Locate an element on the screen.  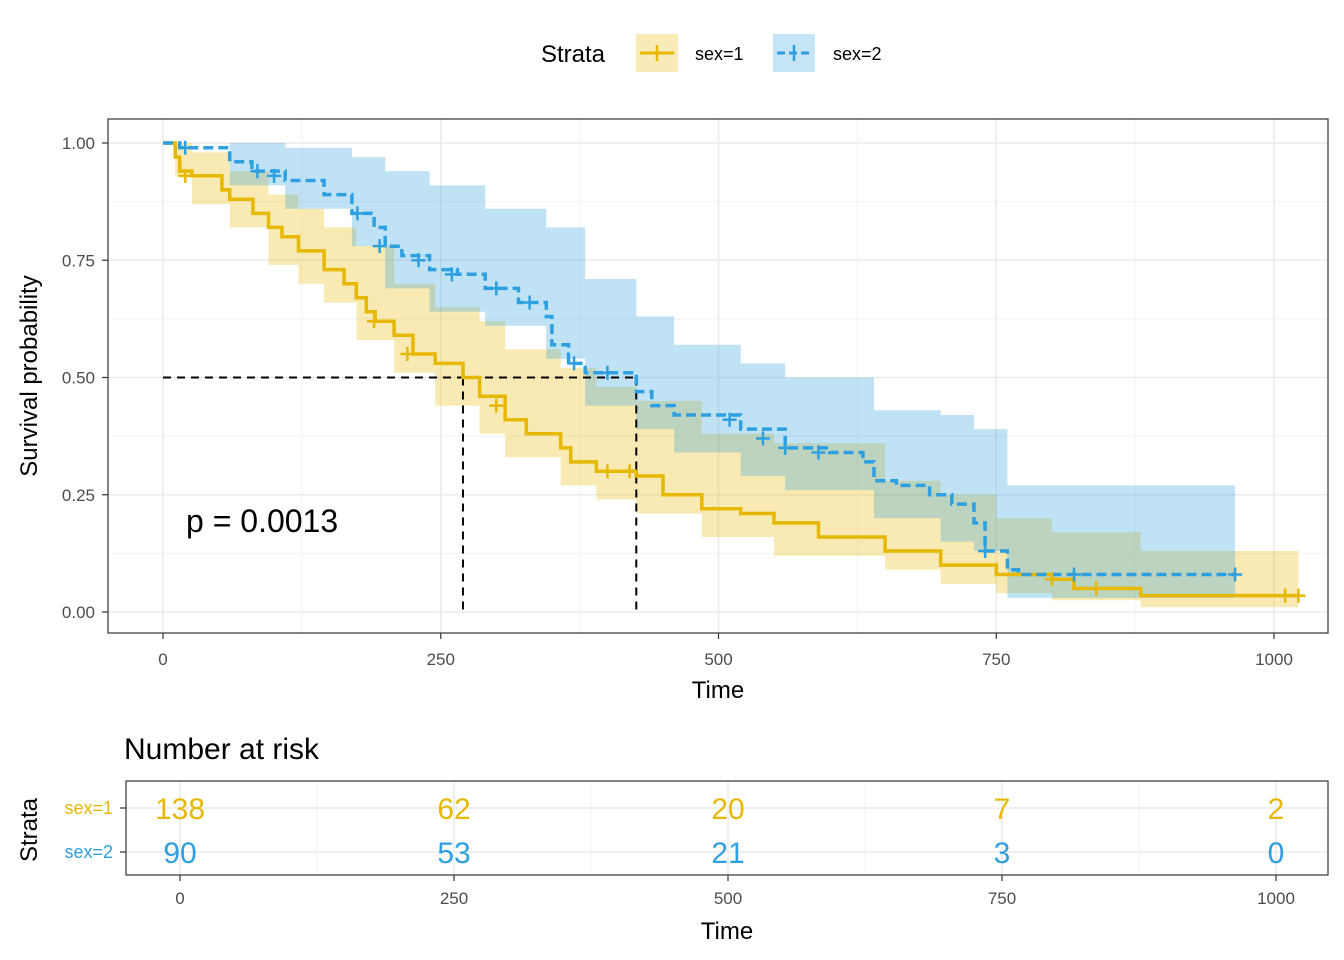
legend-title: Strata is located at coordinates (573, 54).